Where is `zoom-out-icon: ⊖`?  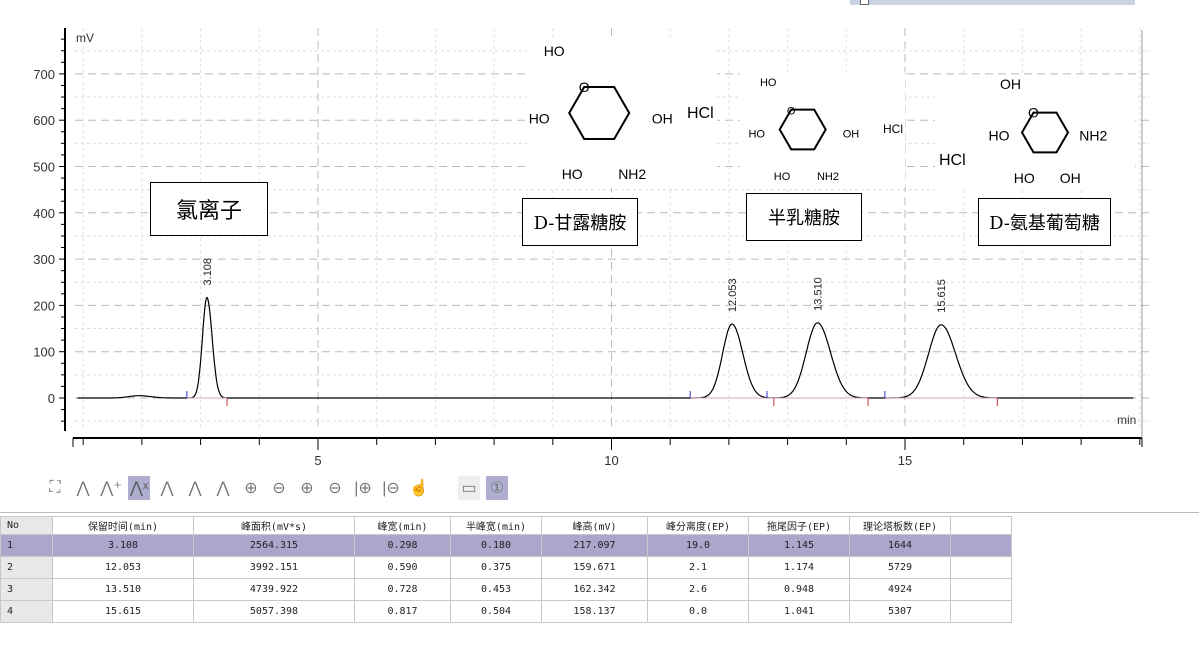
zoom-out-icon: ⊖ is located at coordinates (279, 488).